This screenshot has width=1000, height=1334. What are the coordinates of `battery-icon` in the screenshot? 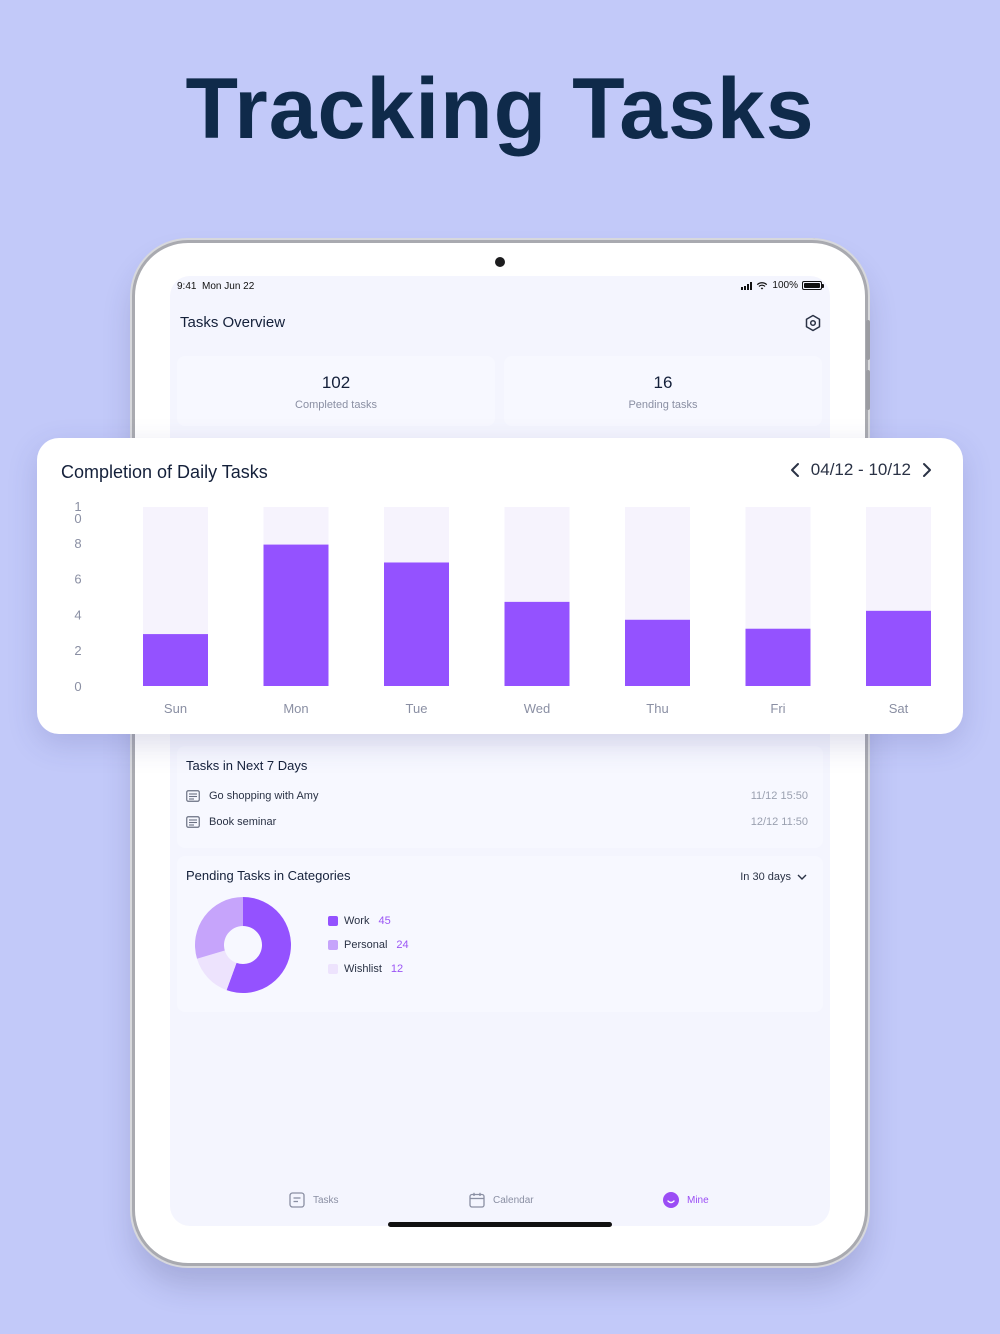 It's located at (813, 285).